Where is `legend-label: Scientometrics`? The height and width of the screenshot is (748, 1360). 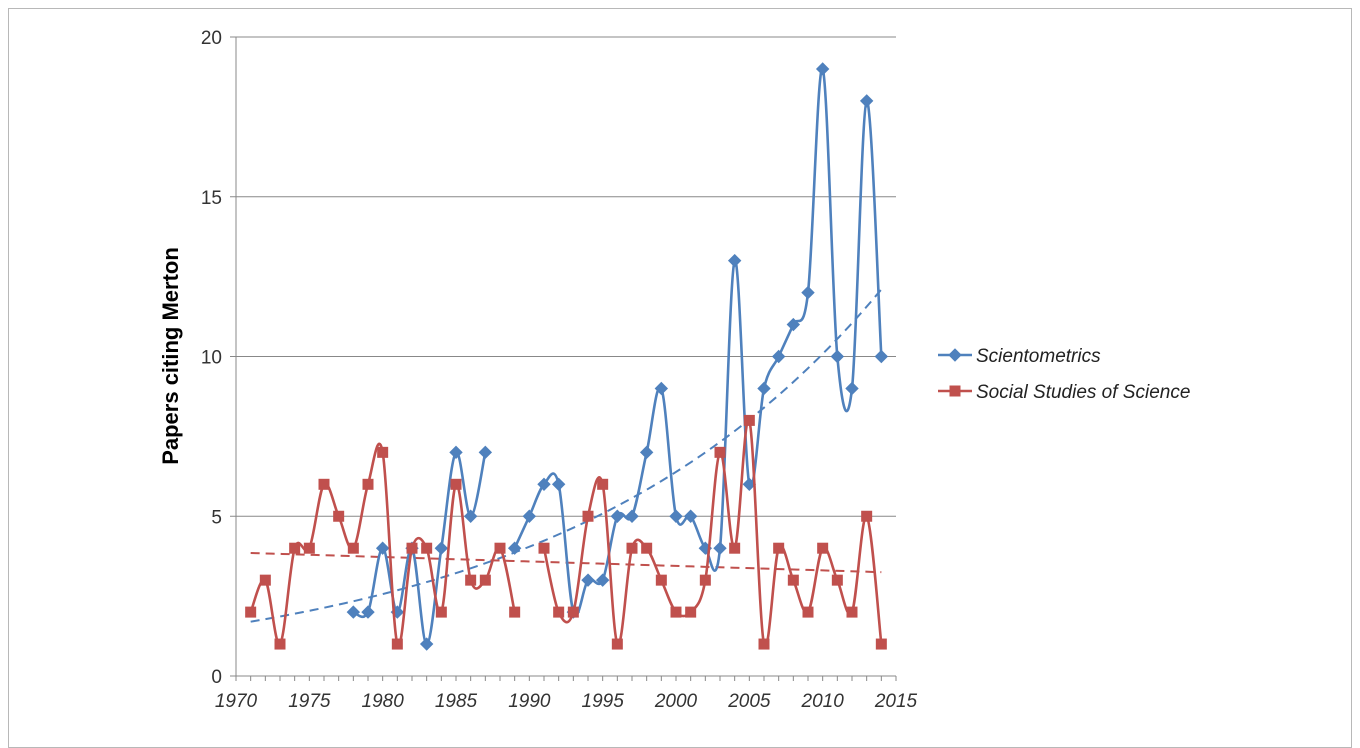 legend-label: Scientometrics is located at coordinates (1038, 356).